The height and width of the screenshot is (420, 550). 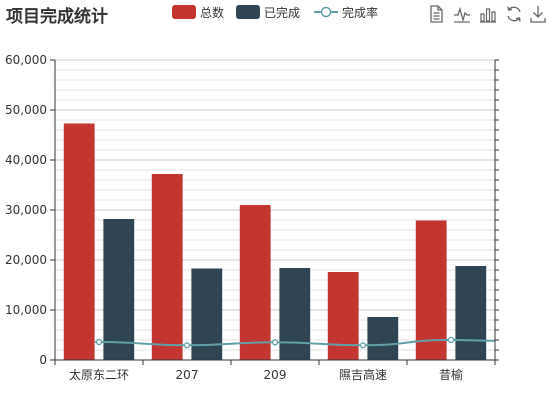 I want to click on legend-label-total: 总数, so click(x=212, y=12).